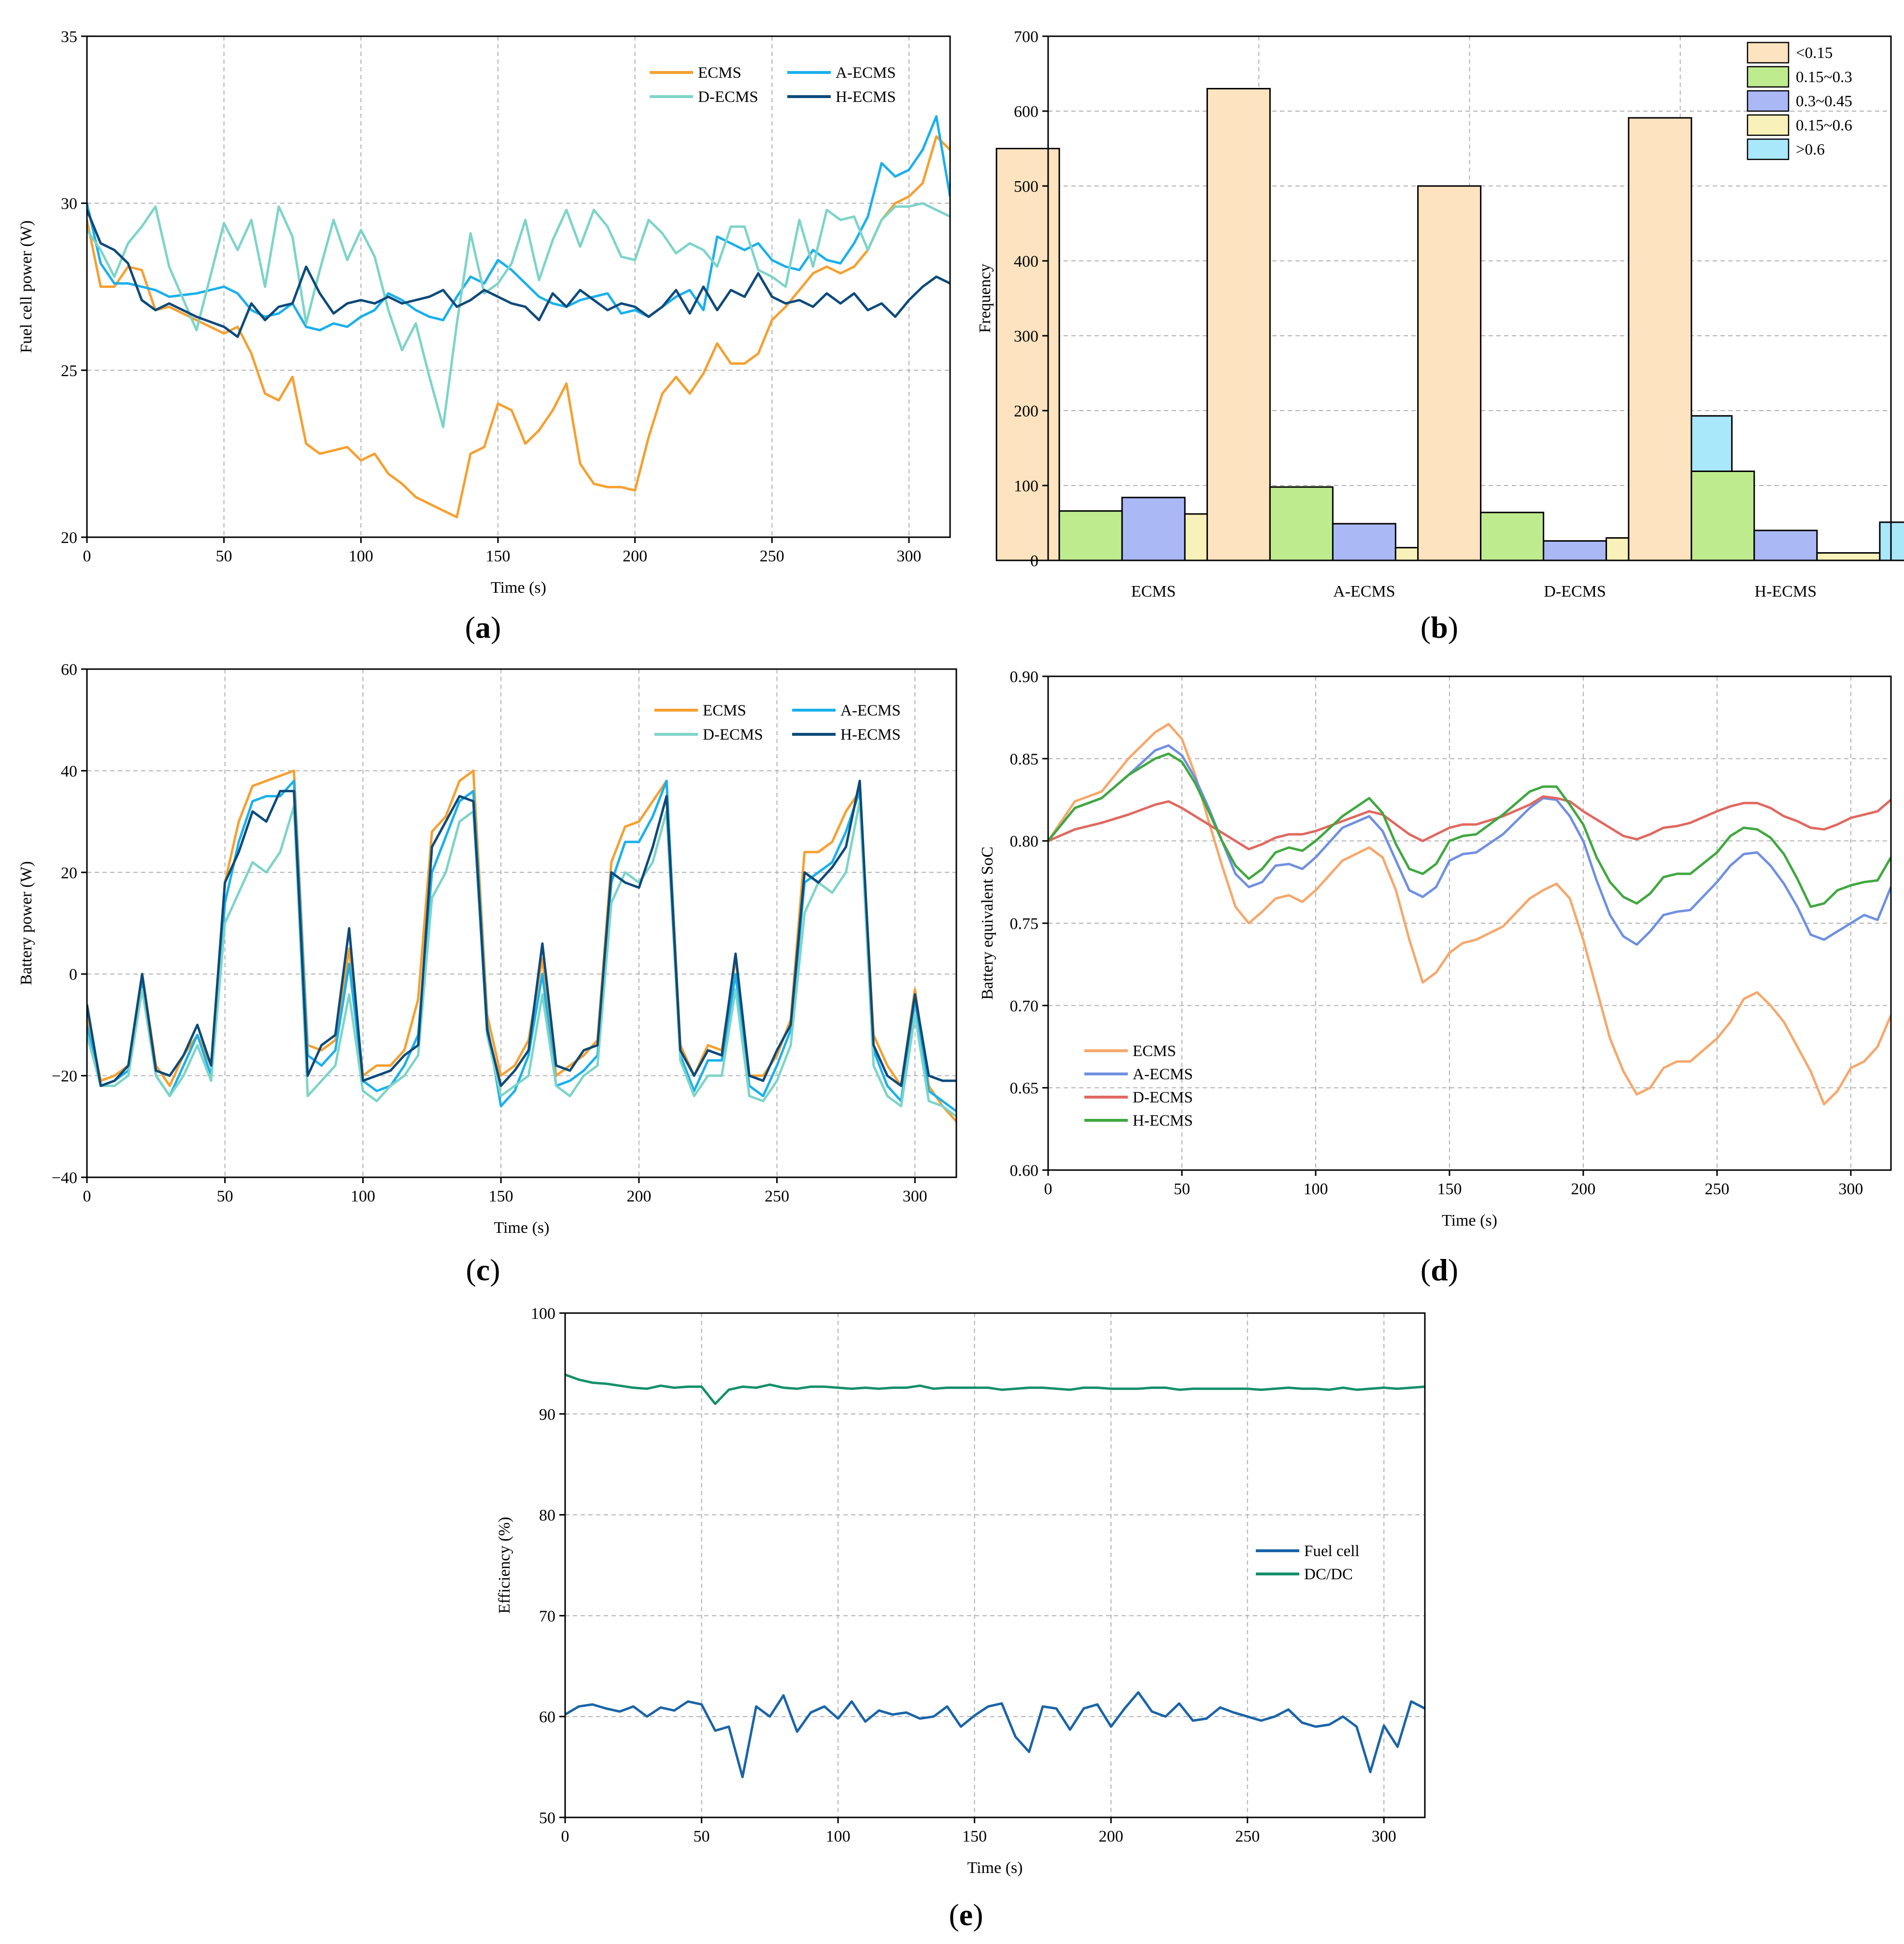  Describe the element at coordinates (483, 627) in the screenshot. I see `panel-label: (a)` at that location.